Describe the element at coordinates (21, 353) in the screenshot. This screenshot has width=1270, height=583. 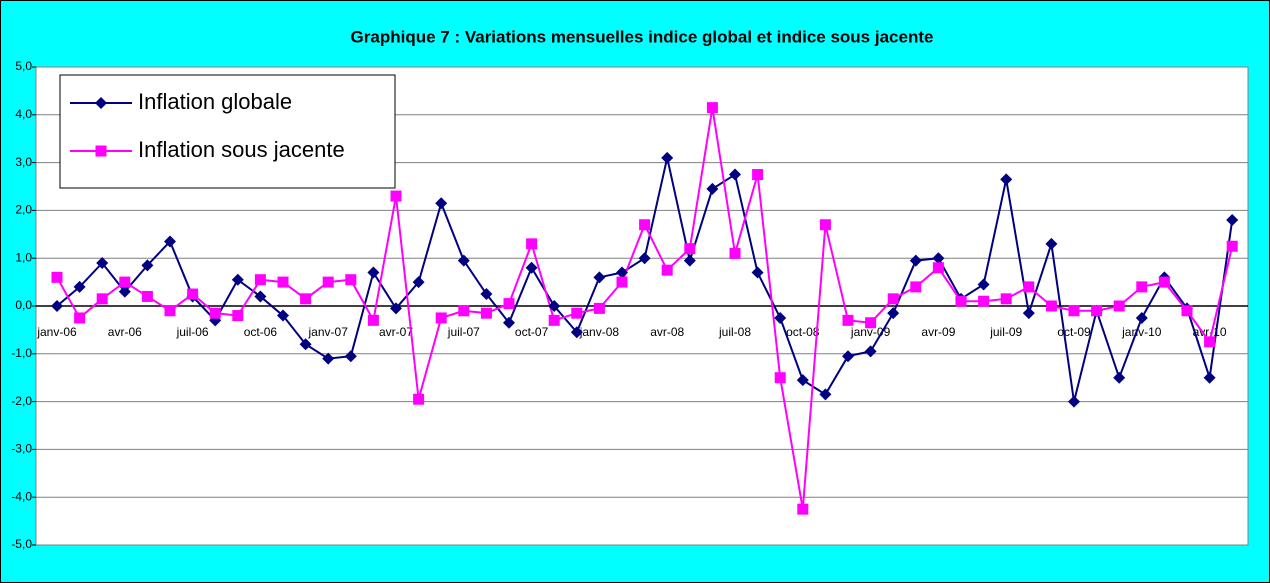
I see `y-tick-label: -1,0` at that location.